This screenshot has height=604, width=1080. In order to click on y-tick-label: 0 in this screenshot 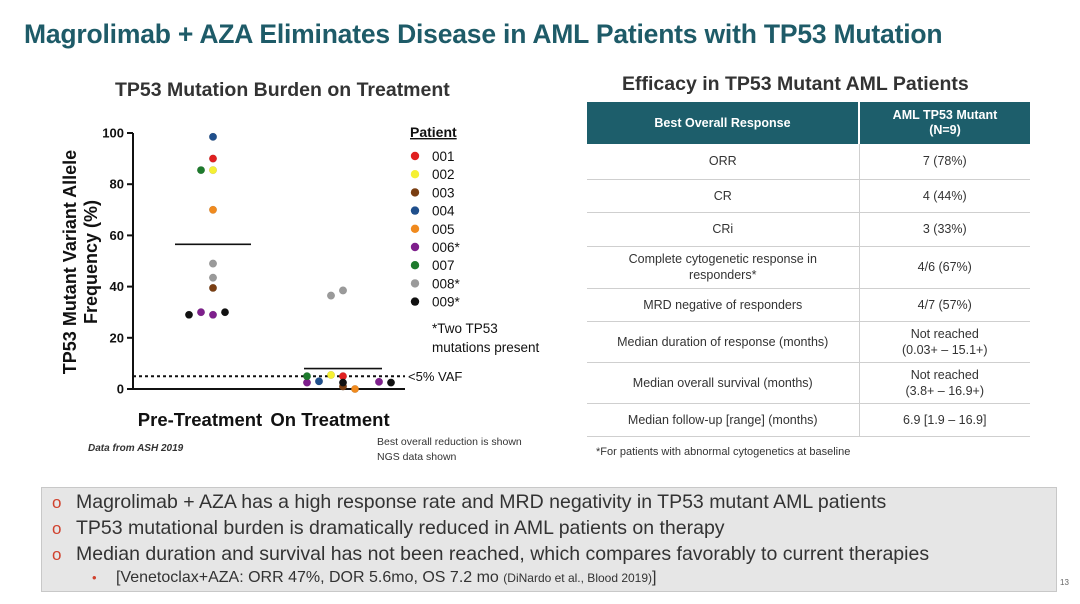, I will do `click(120, 389)`.